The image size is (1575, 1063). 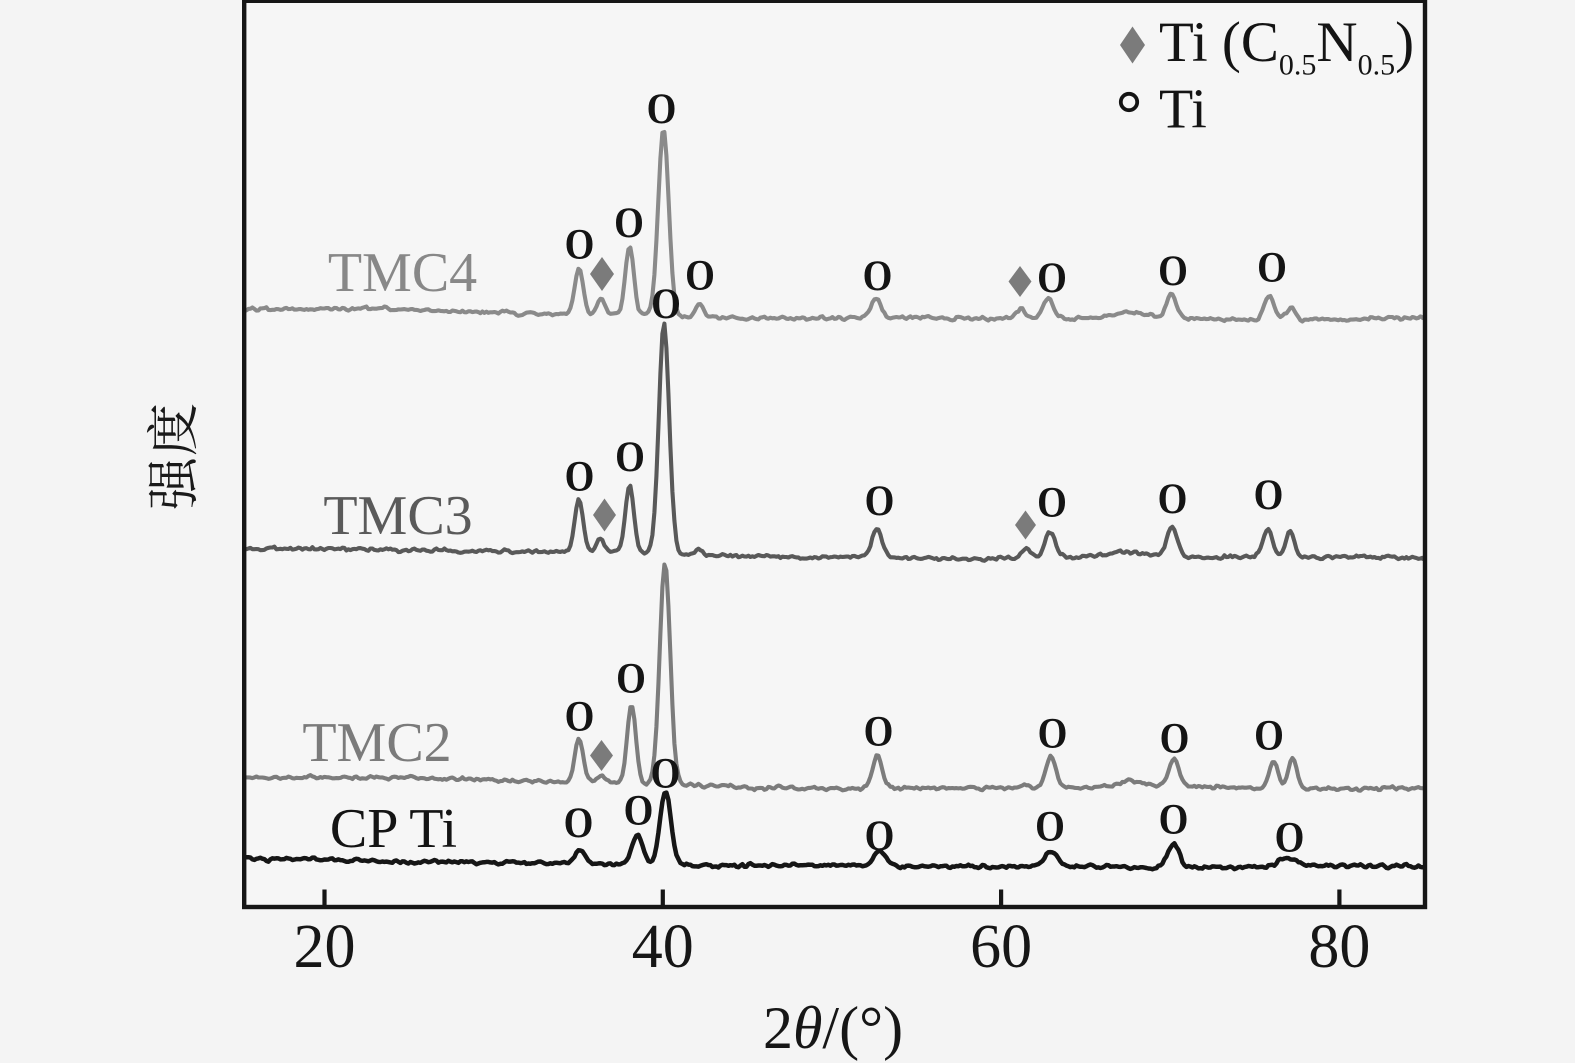 What do you see at coordinates (1339, 947) in the screenshot?
I see `svg-text: 80` at bounding box center [1339, 947].